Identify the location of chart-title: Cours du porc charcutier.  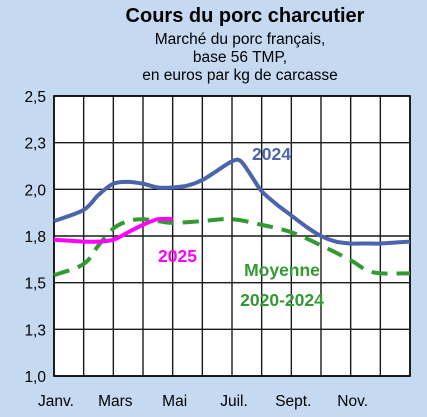
(245, 16).